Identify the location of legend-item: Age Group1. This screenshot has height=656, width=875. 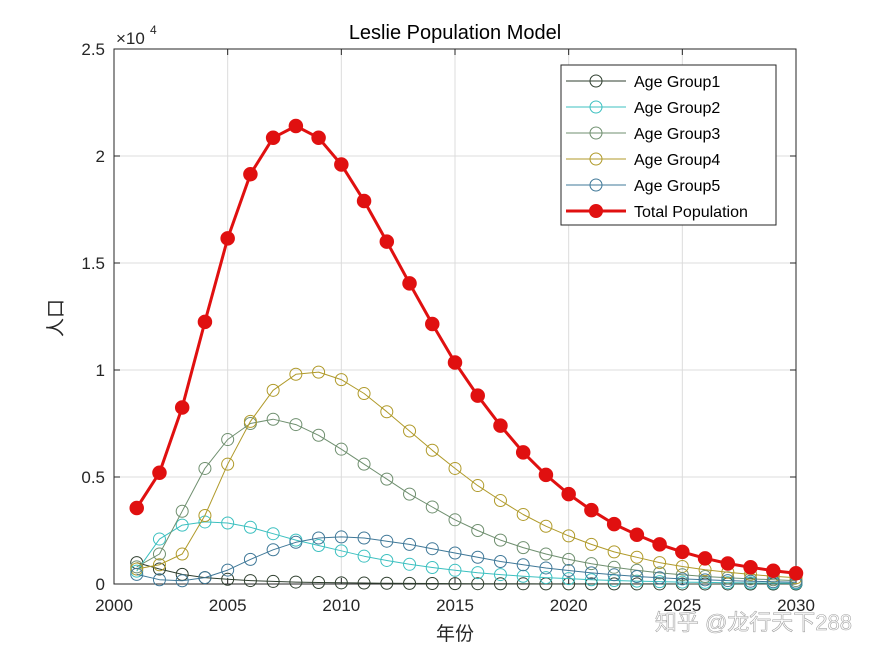
(643, 82).